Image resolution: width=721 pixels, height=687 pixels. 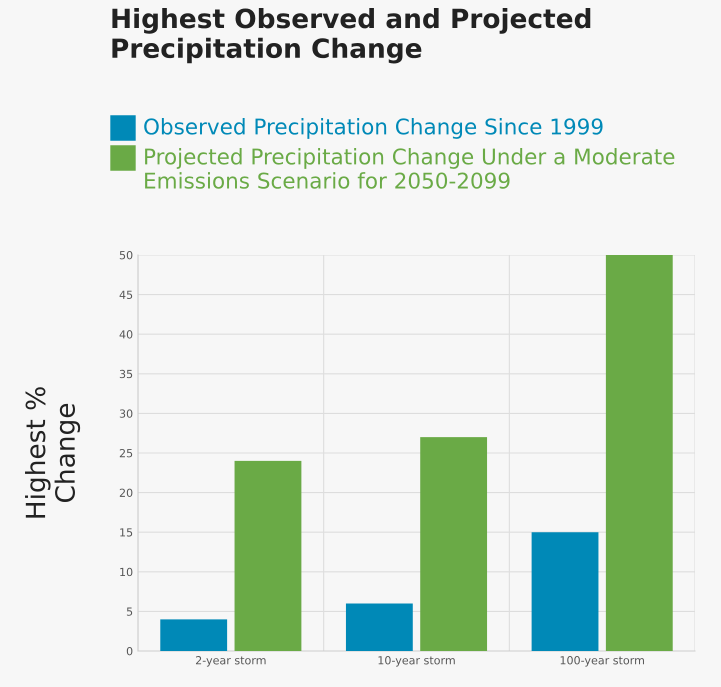 I want to click on x-tick-label: 100-year storm, so click(x=602, y=661).